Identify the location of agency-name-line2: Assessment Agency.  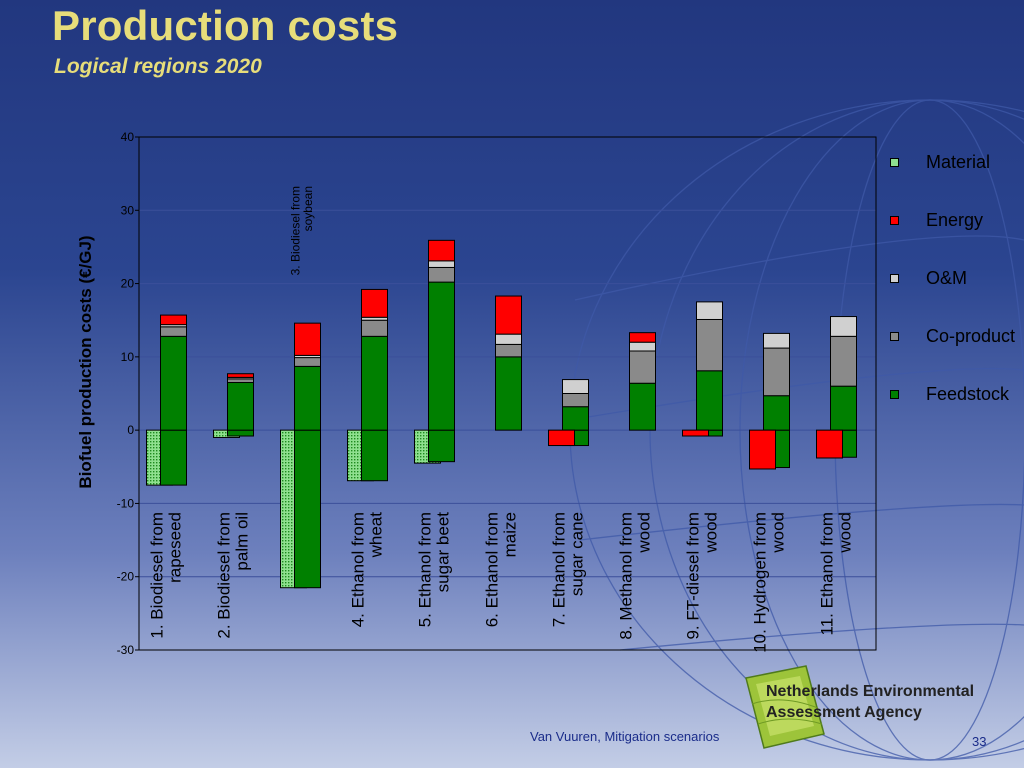
(844, 712).